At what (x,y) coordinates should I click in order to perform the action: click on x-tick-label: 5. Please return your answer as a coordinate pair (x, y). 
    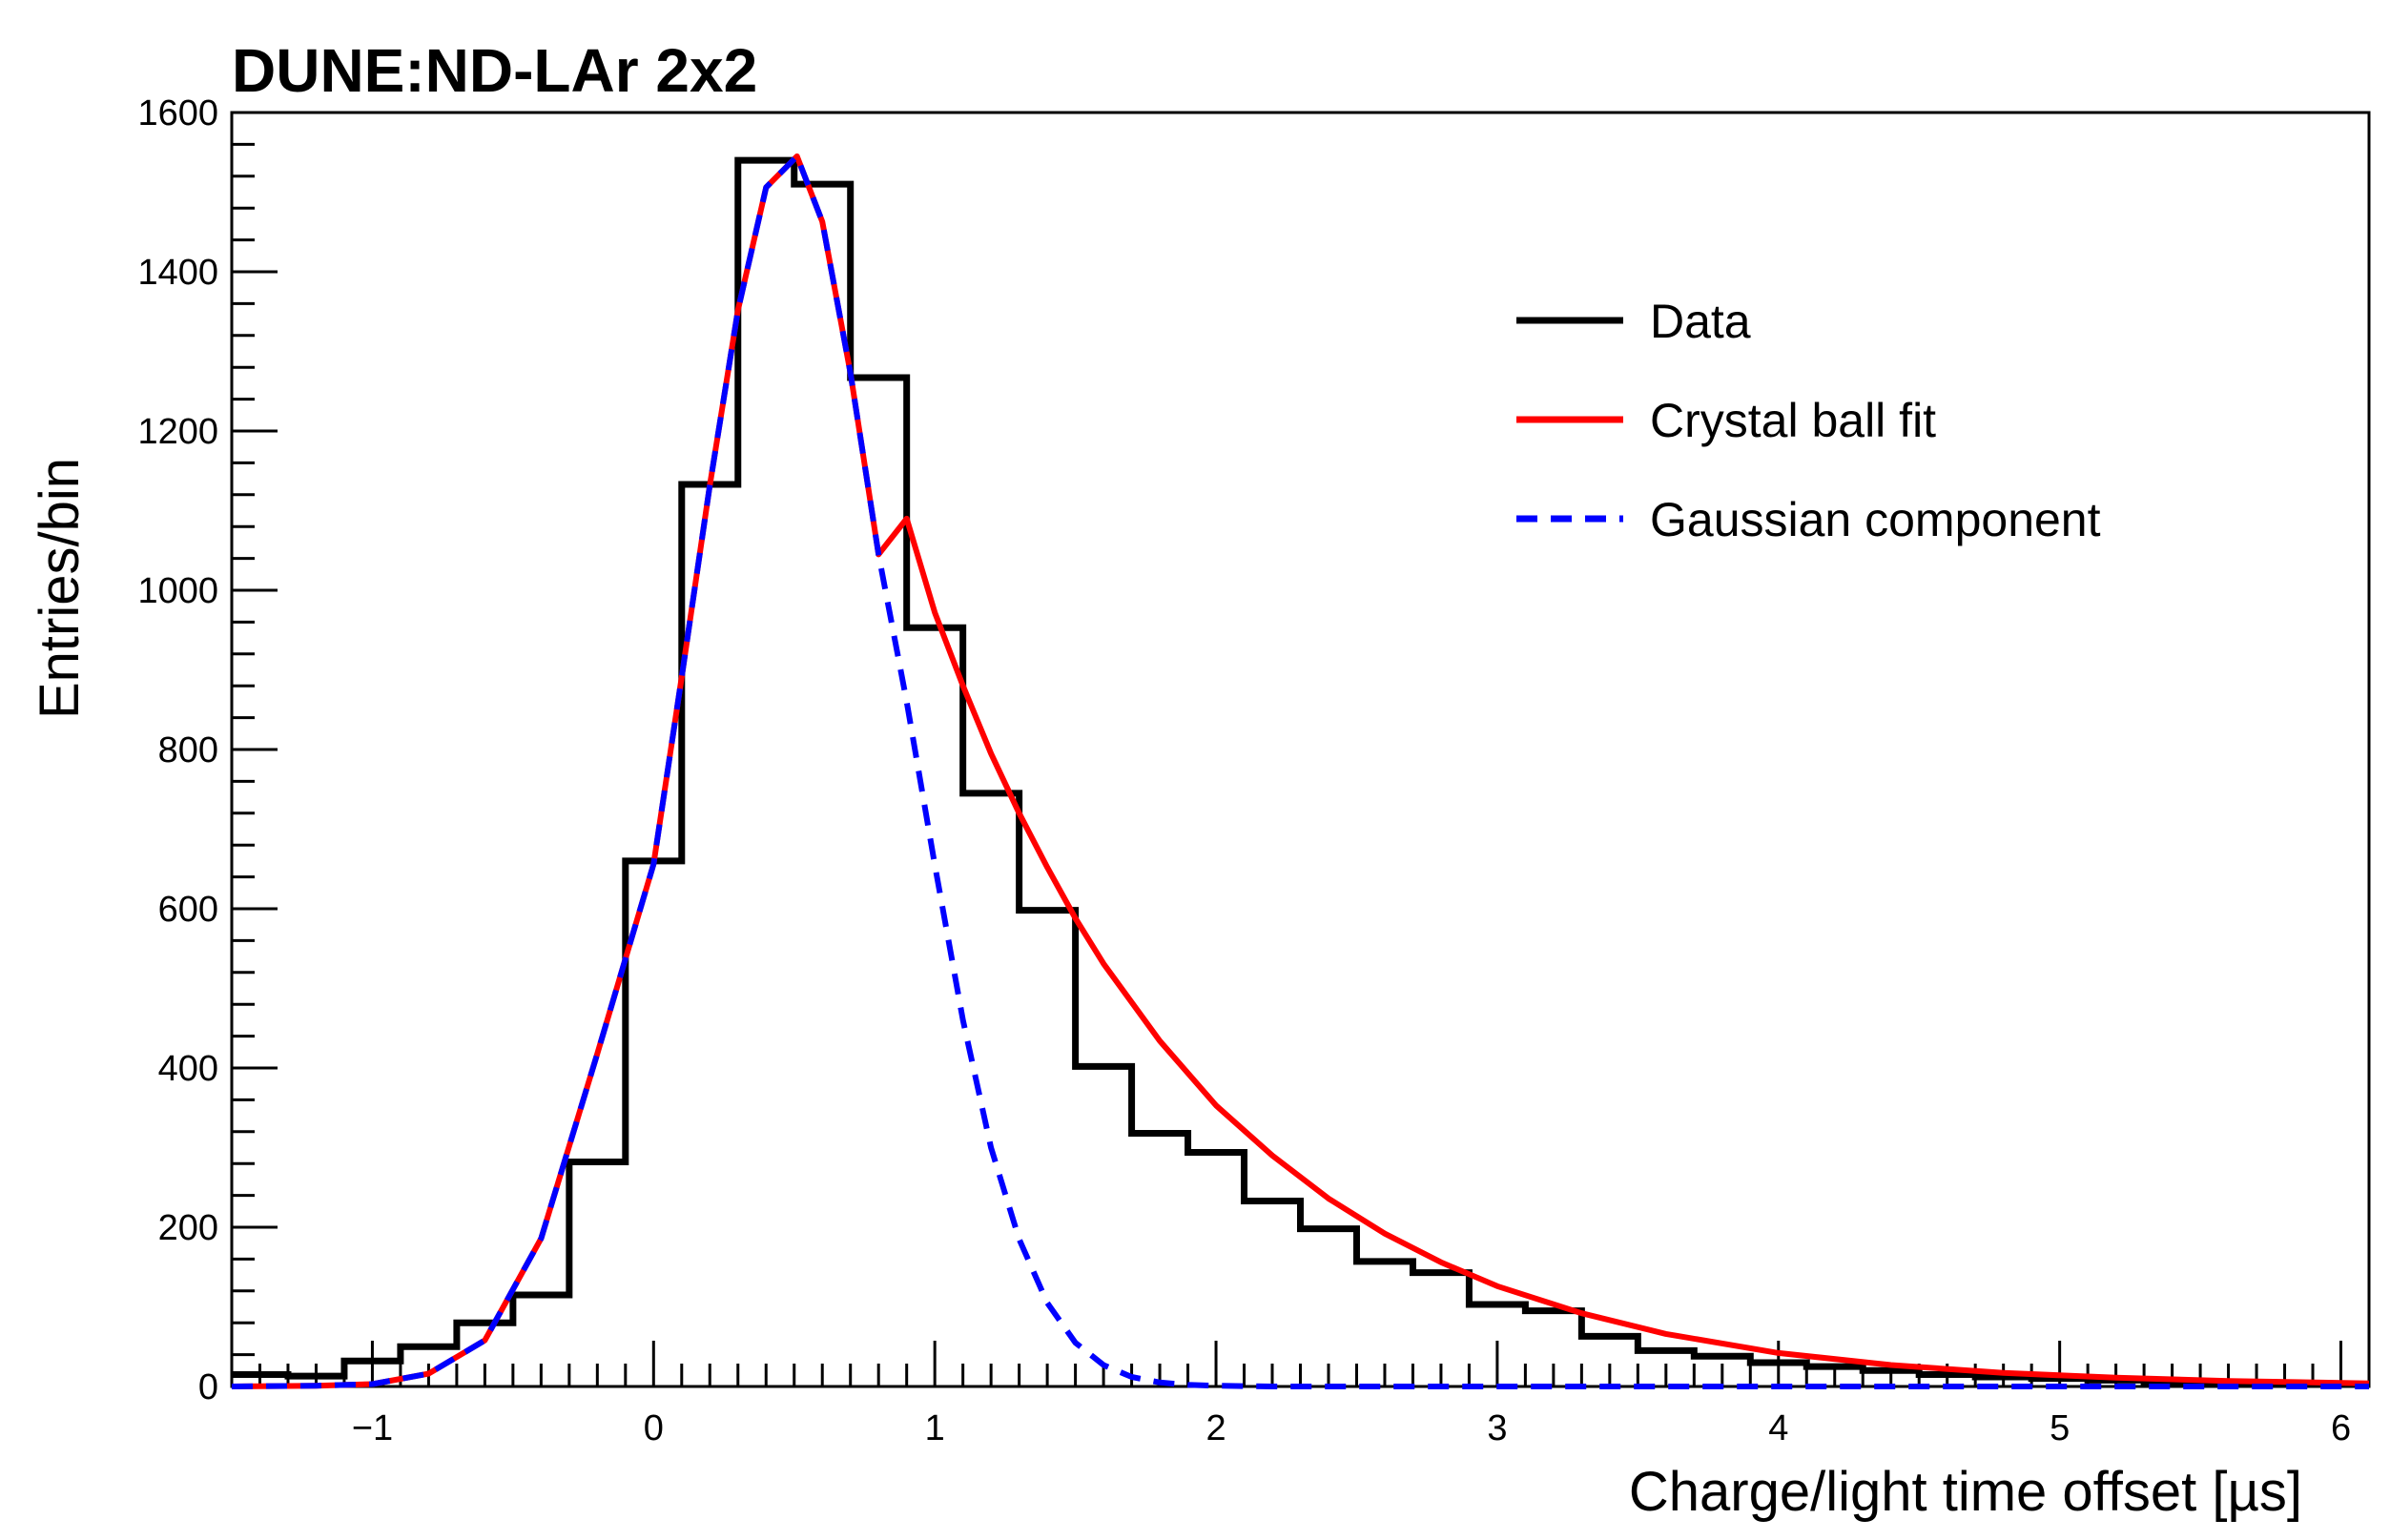
    Looking at the image, I should click on (2060, 1428).